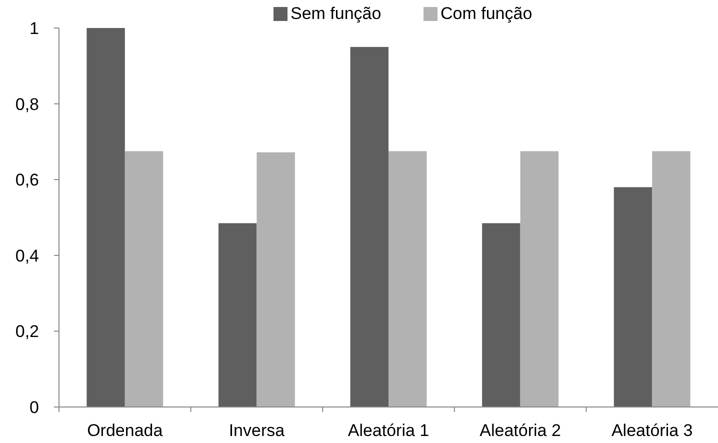 The width and height of the screenshot is (718, 443). Describe the element at coordinates (486, 13) in the screenshot. I see `legend-label: Com função` at that location.